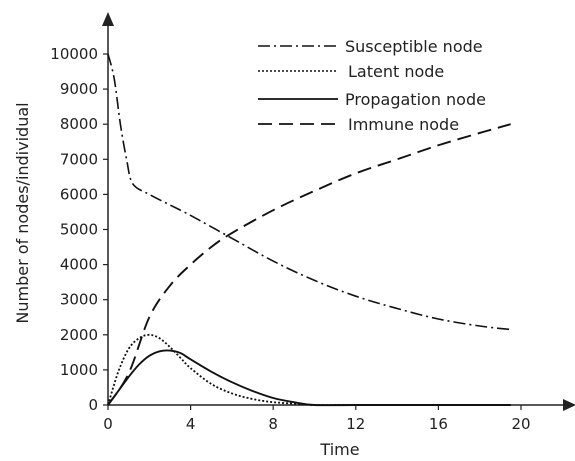 This screenshot has width=575, height=461. I want to click on y-tick-label: 10000, so click(74, 54).